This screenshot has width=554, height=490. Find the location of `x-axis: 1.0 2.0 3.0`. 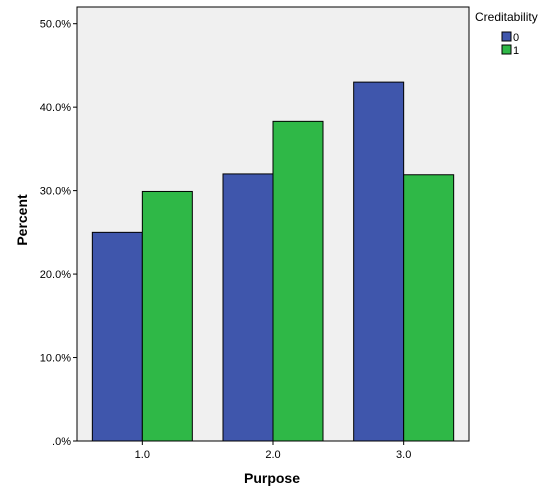

x-axis: 1.0 2.0 3.0 is located at coordinates (273, 451).